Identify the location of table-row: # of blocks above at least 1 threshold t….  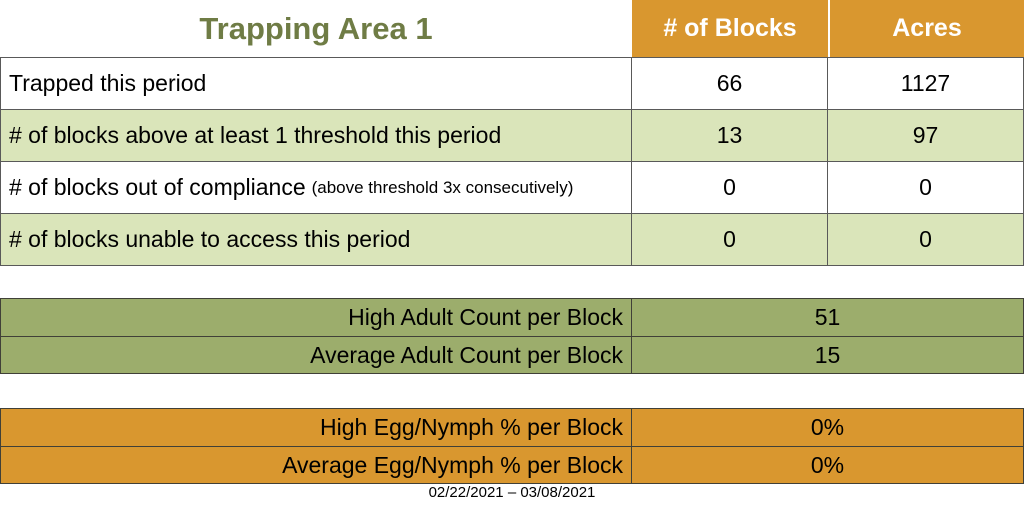
(512, 136).